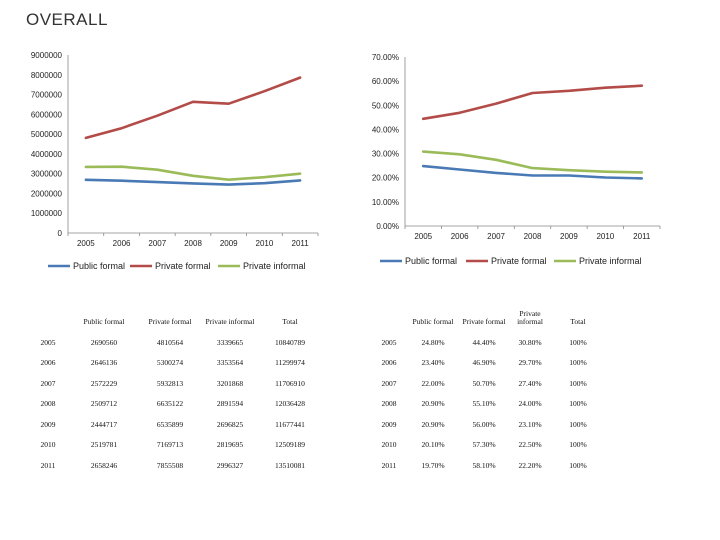  What do you see at coordinates (47, 174) in the screenshot?
I see `y-tick-label: 3000000` at bounding box center [47, 174].